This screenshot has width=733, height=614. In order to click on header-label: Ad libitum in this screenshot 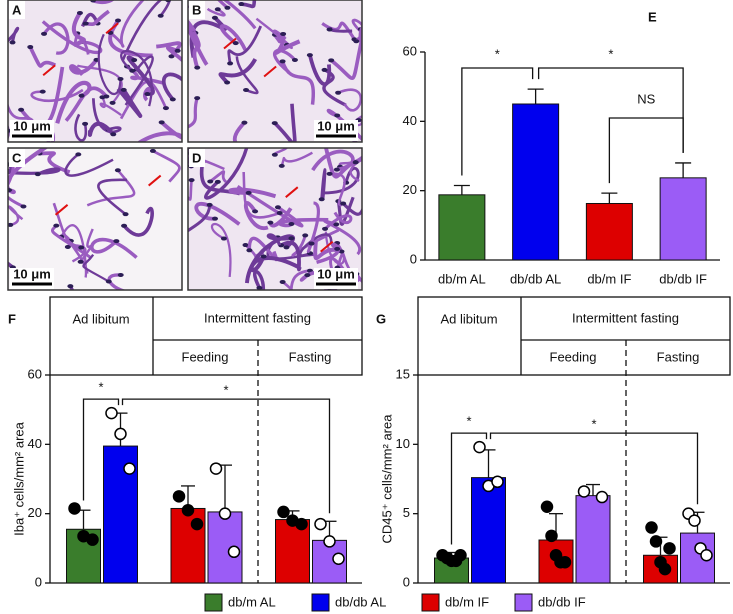, I will do `click(468, 318)`.